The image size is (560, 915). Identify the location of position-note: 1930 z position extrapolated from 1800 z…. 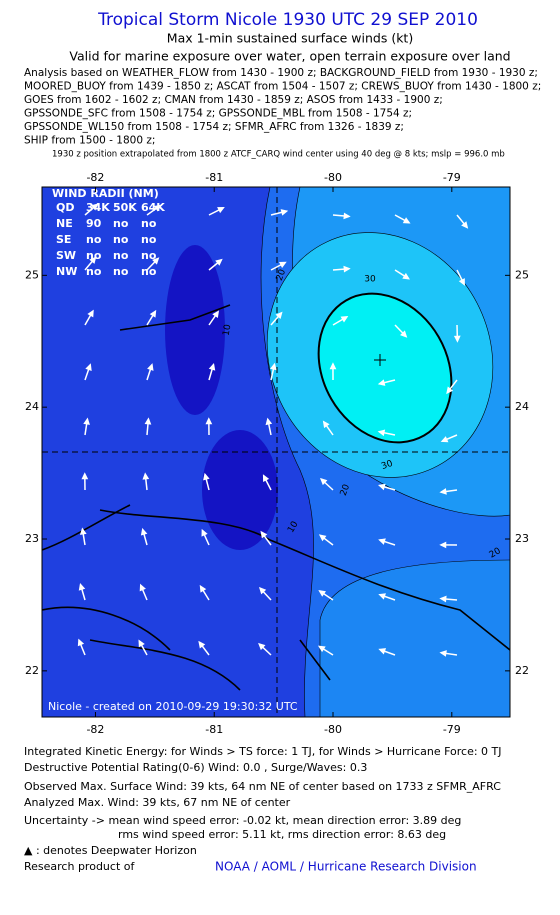
(278, 155).